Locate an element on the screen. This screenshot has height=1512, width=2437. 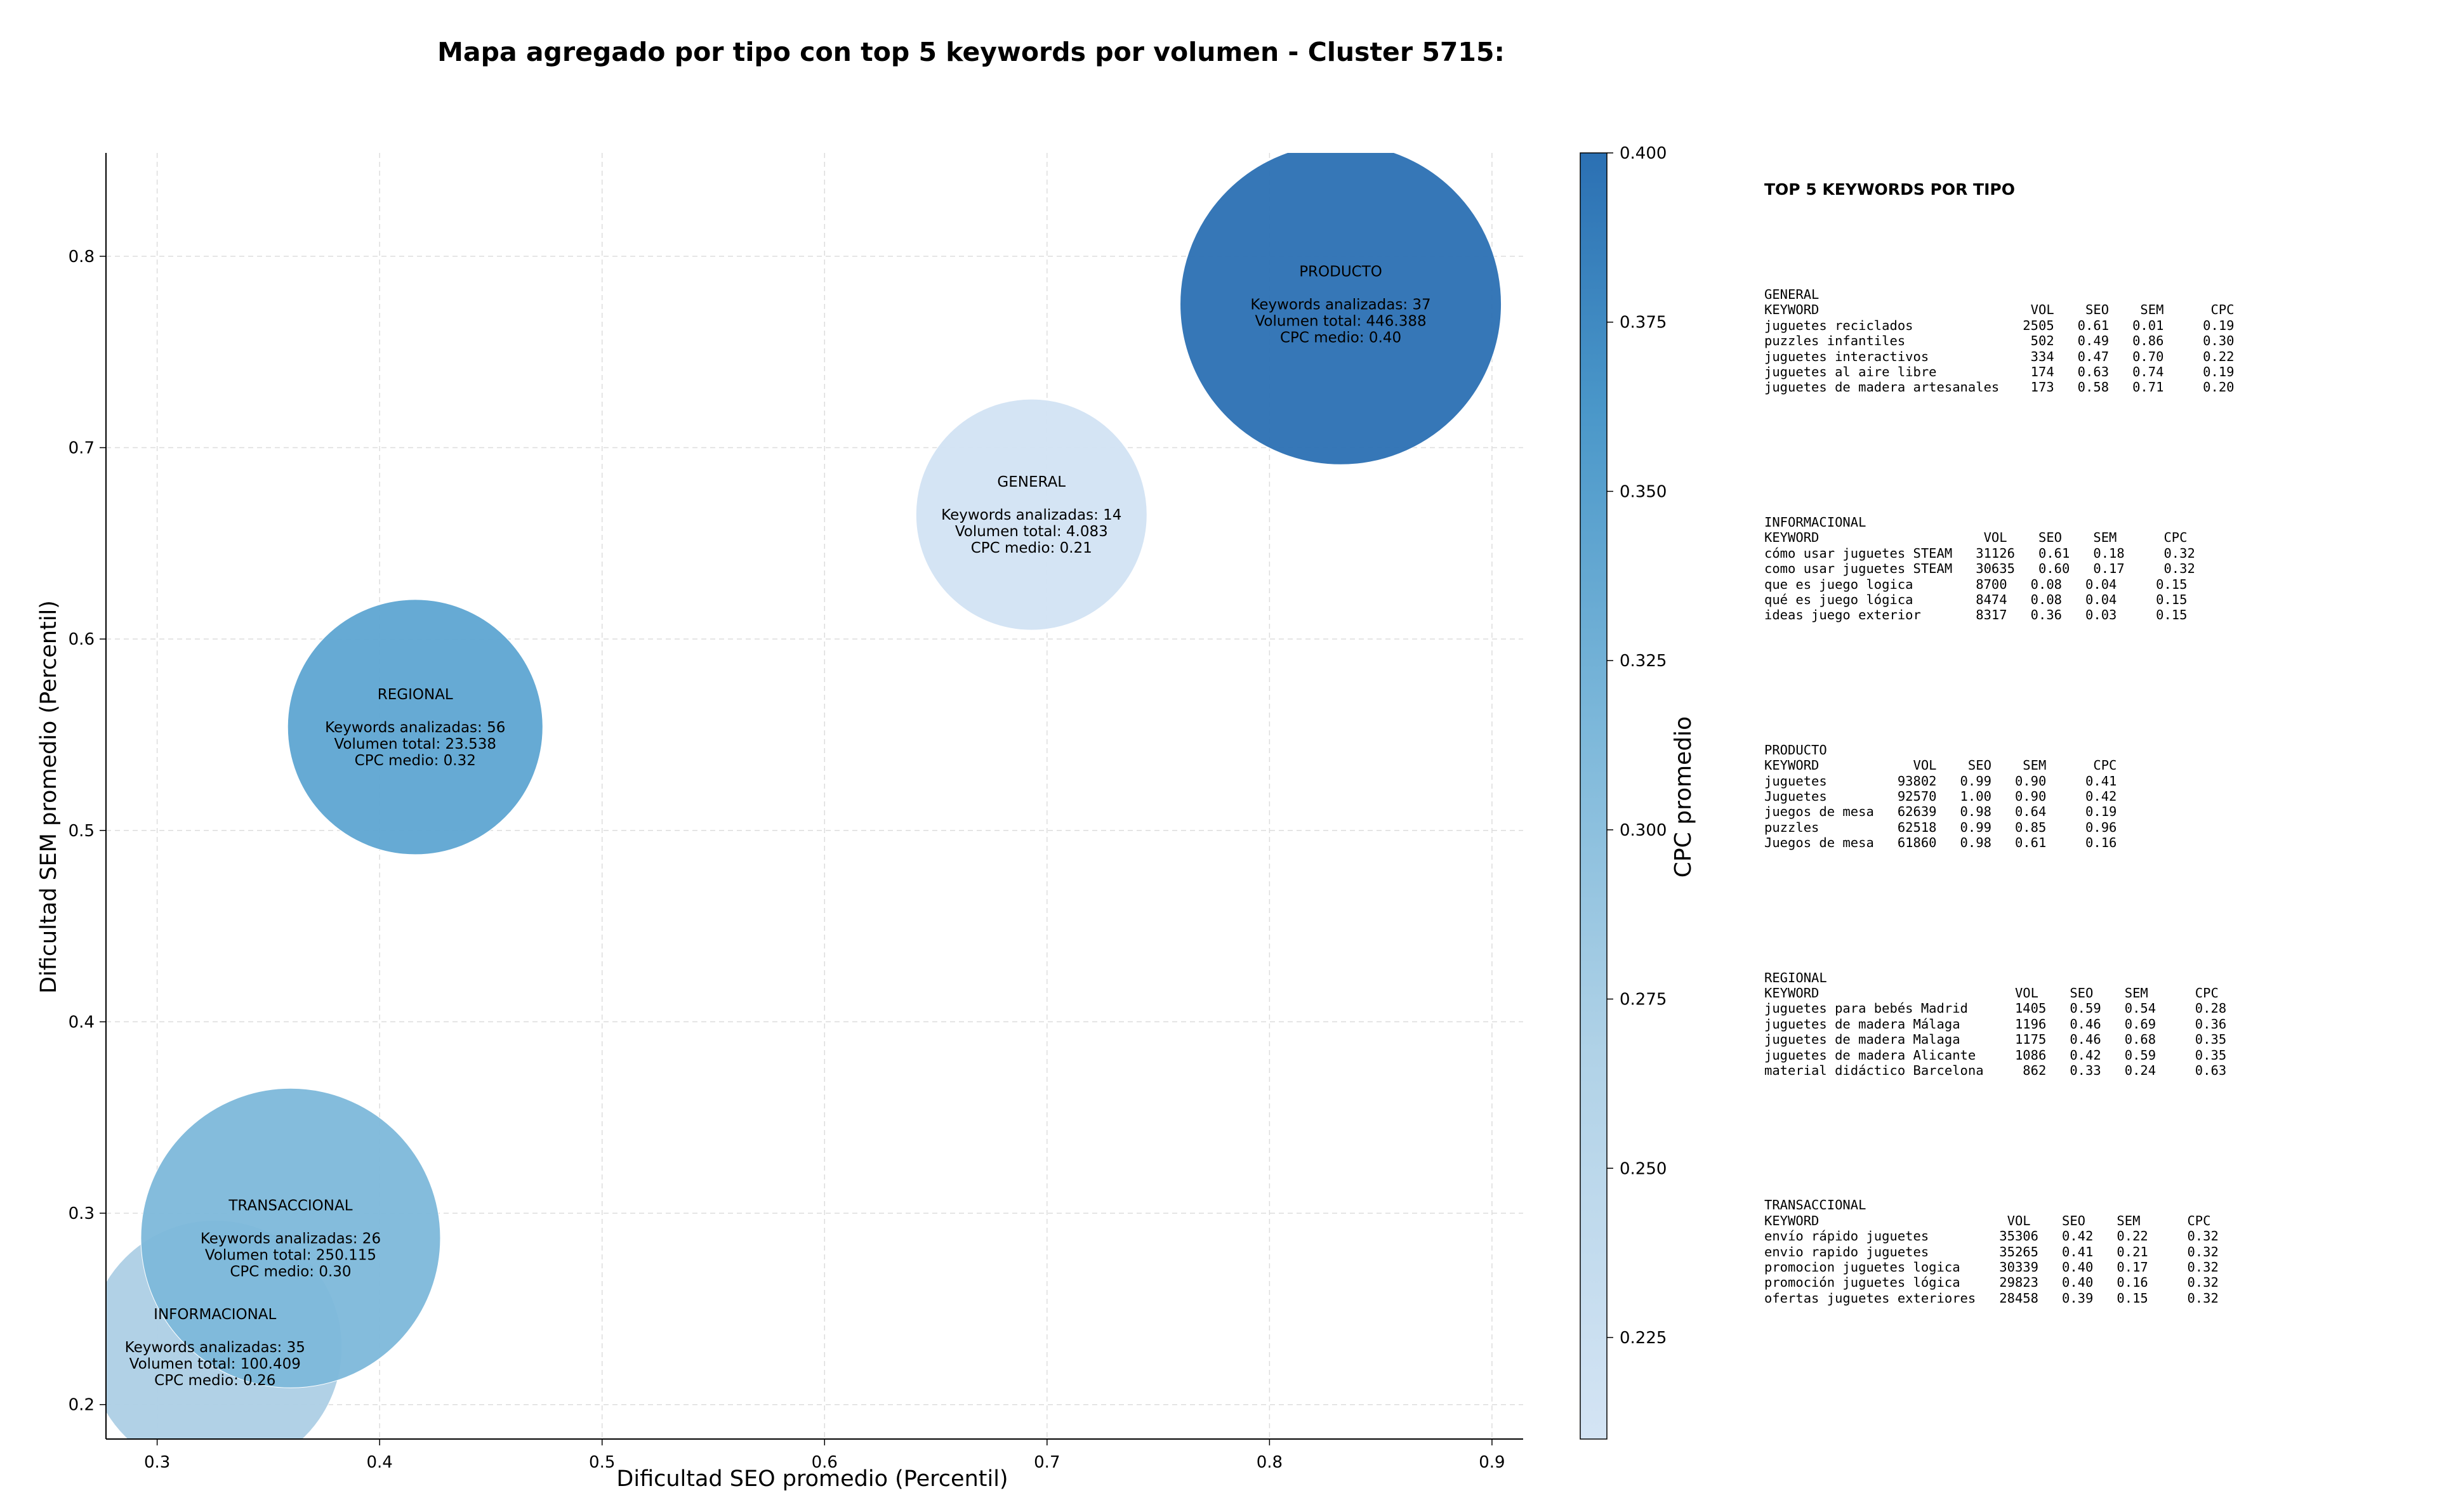
colorbar-tick-label: 0.325 is located at coordinates (1643, 661).